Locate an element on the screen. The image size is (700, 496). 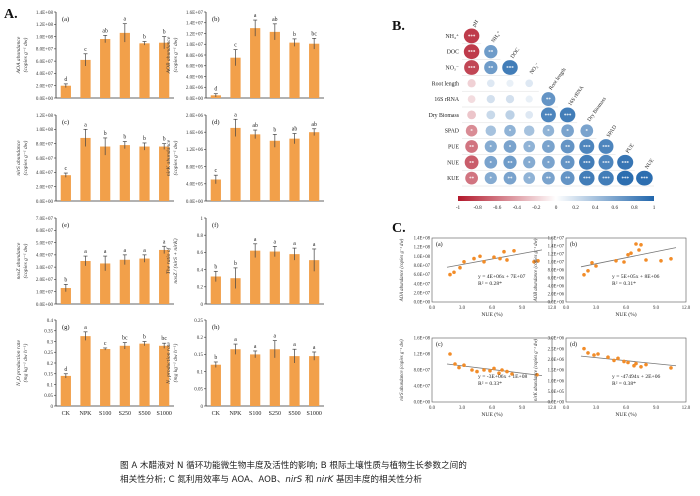
y-tick-label: 1.0E+07 is located at coordinates (45, 293).